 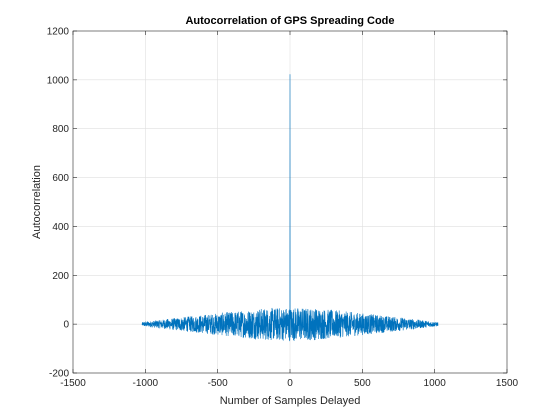 What do you see at coordinates (37, 202) in the screenshot?
I see `y-axis-label: Autocorrelation` at bounding box center [37, 202].